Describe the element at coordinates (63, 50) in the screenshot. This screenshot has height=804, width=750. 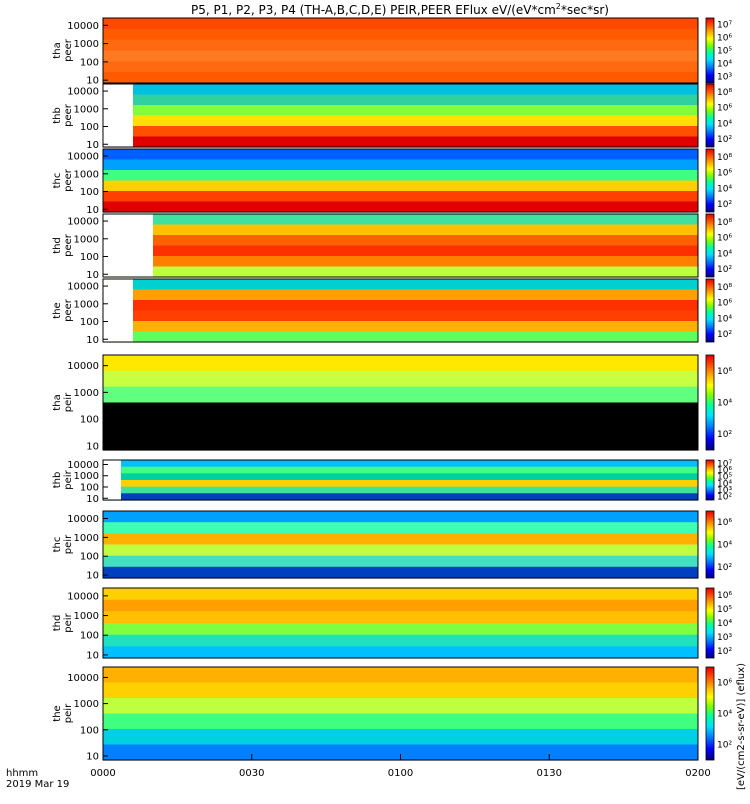
I see `panel-label: thapeer` at that location.